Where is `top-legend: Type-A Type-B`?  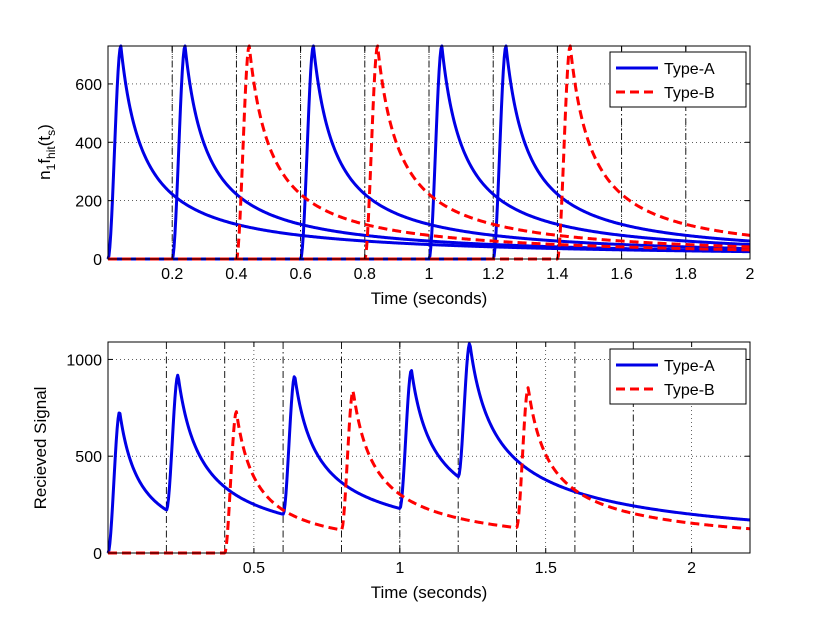 top-legend: Type-A Type-B is located at coordinates (678, 79).